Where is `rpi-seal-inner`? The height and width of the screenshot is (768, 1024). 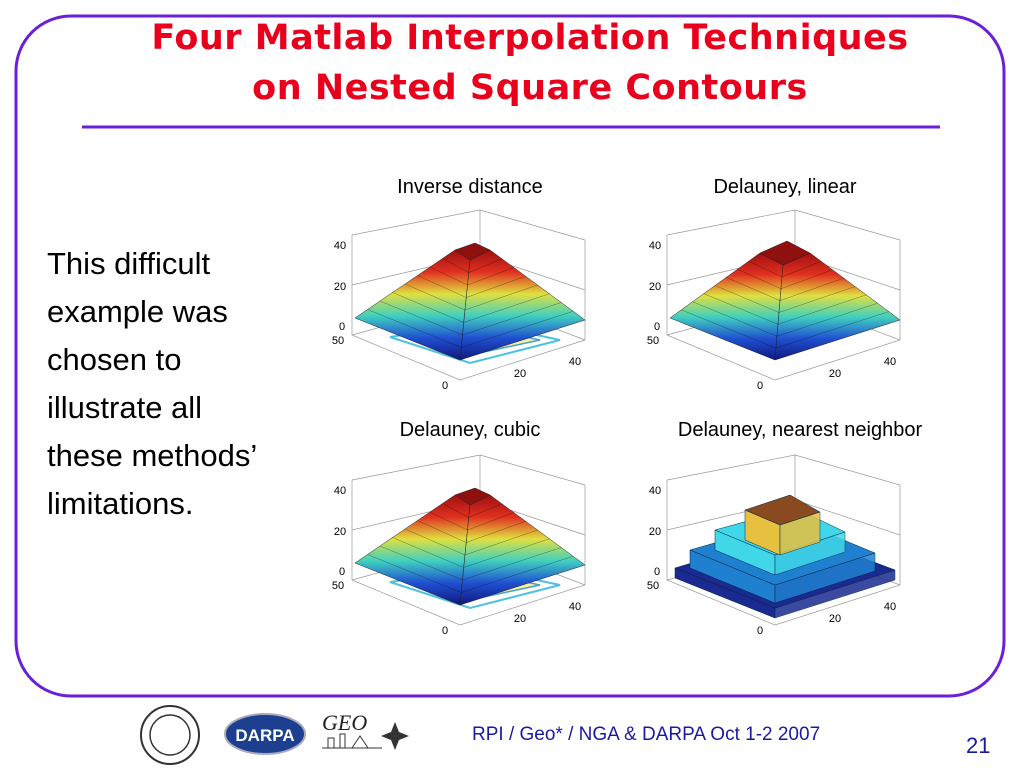
rpi-seal-inner is located at coordinates (170, 735).